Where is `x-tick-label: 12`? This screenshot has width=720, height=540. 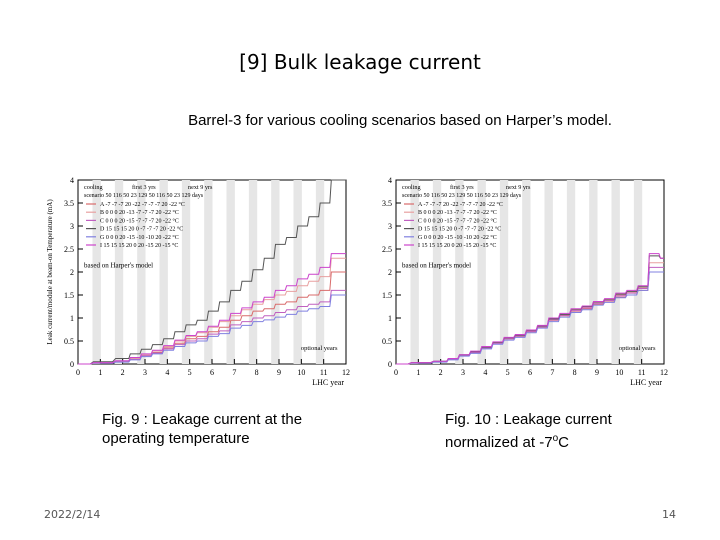 x-tick-label: 12 is located at coordinates (664, 372).